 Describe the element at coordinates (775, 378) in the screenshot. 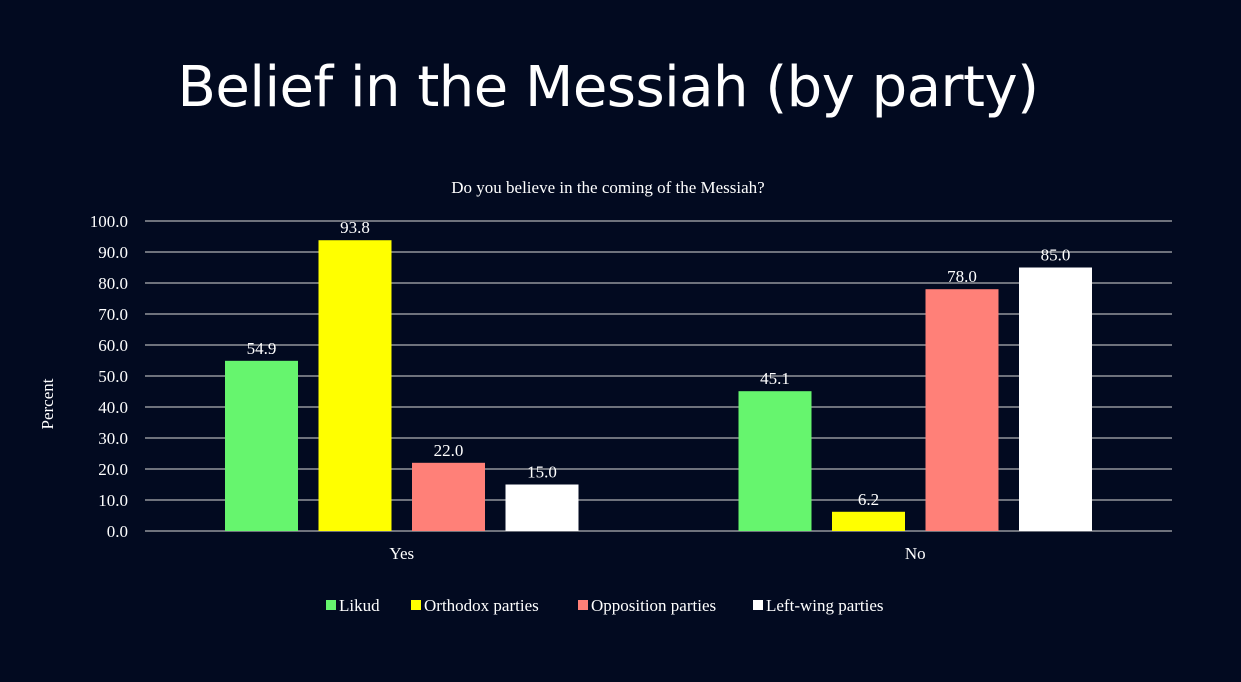

I see `data-label: 45.1` at that location.